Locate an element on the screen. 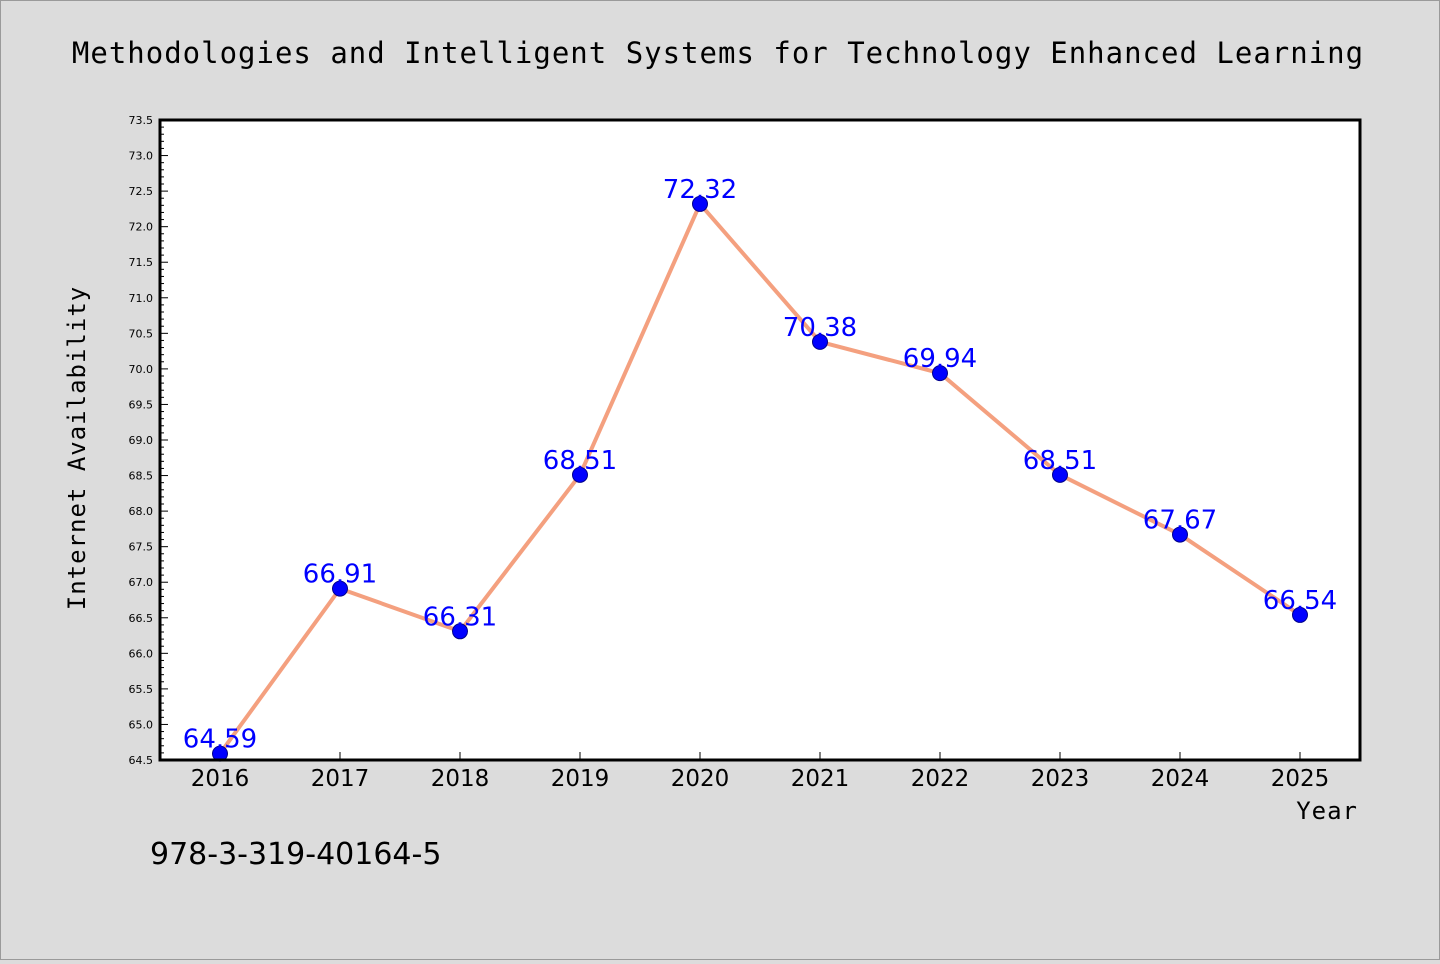  y-tick-label: 64.5 is located at coordinates (141, 760).